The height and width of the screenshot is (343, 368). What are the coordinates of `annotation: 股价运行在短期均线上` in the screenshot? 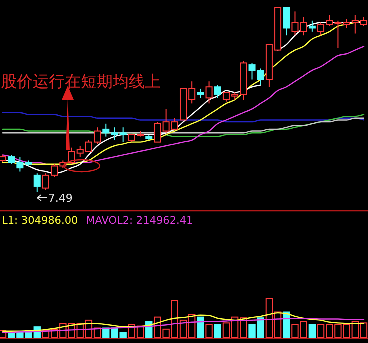 It's located at (81, 81).